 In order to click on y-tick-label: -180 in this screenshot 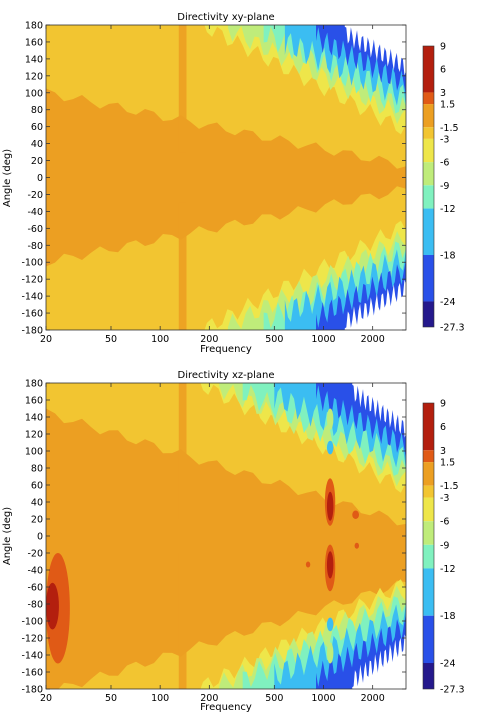, I will do `click(32, 690)`.